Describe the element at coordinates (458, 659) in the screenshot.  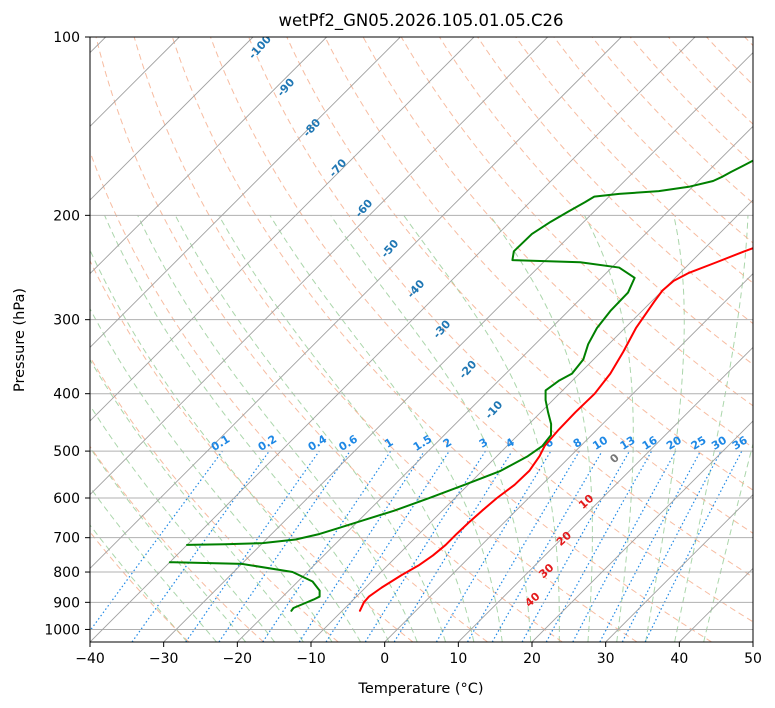
I see `x-tick-label: 10` at that location.